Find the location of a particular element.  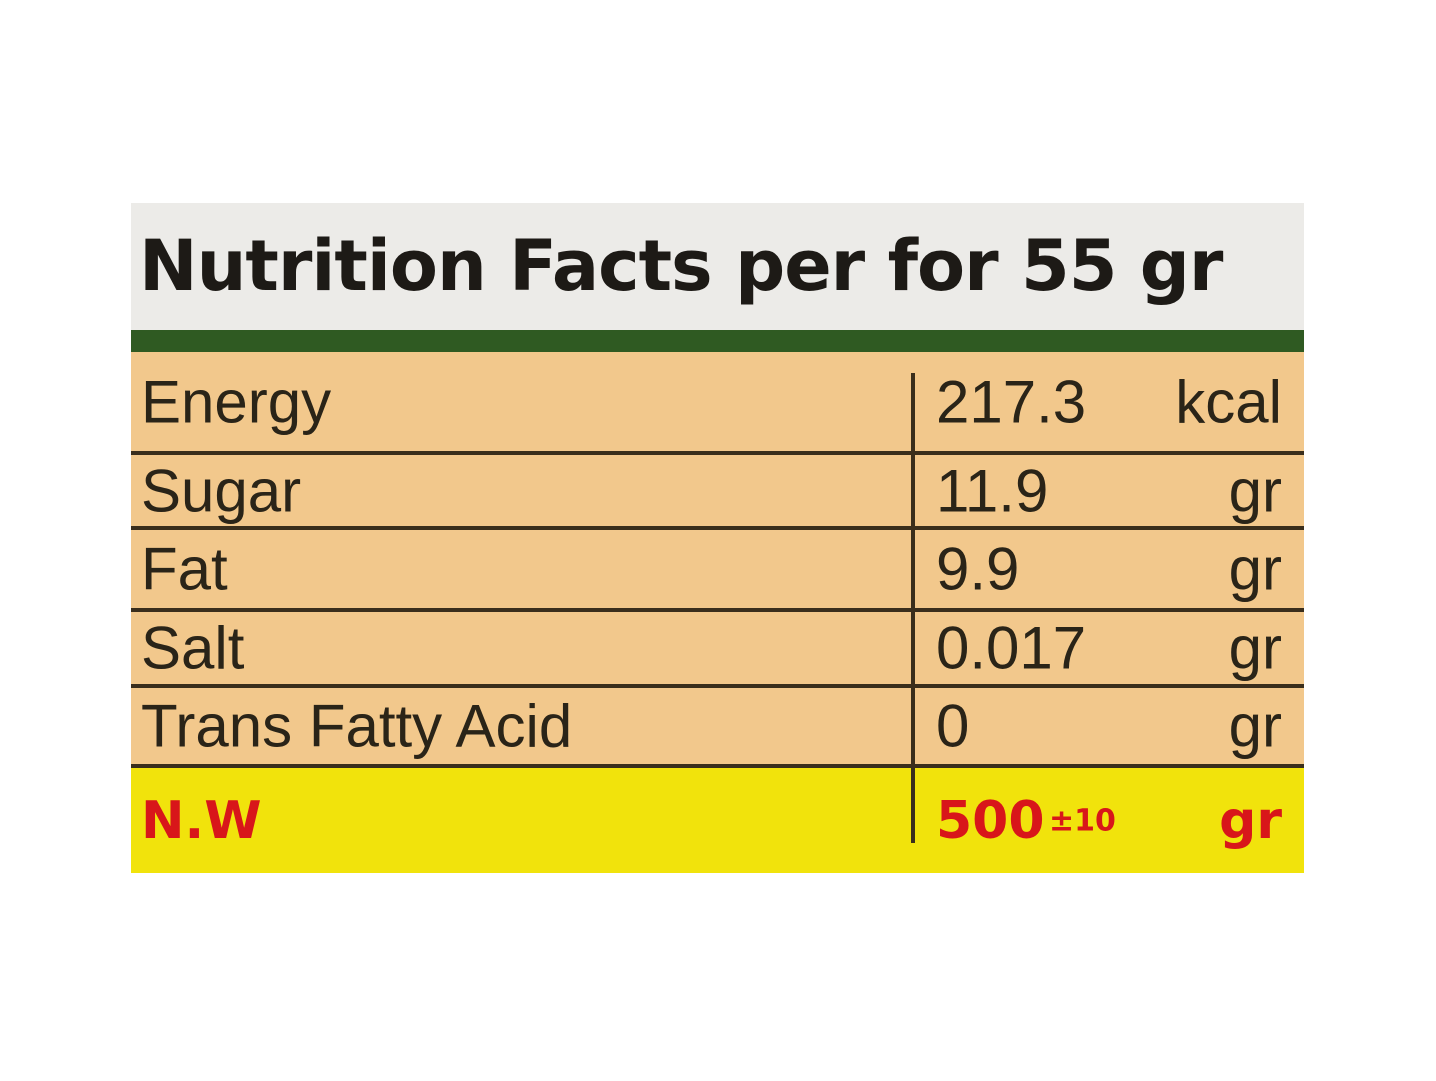

row-value: 0 is located at coordinates (953, 726).